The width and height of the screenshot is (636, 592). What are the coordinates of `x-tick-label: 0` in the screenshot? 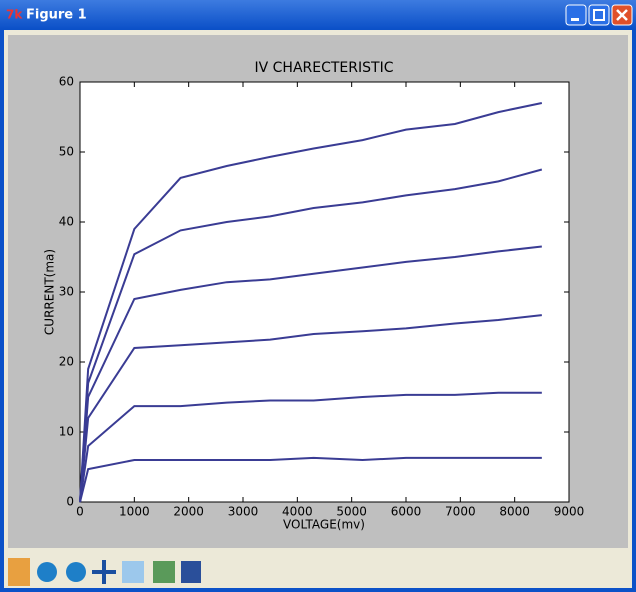 It's located at (80, 512).